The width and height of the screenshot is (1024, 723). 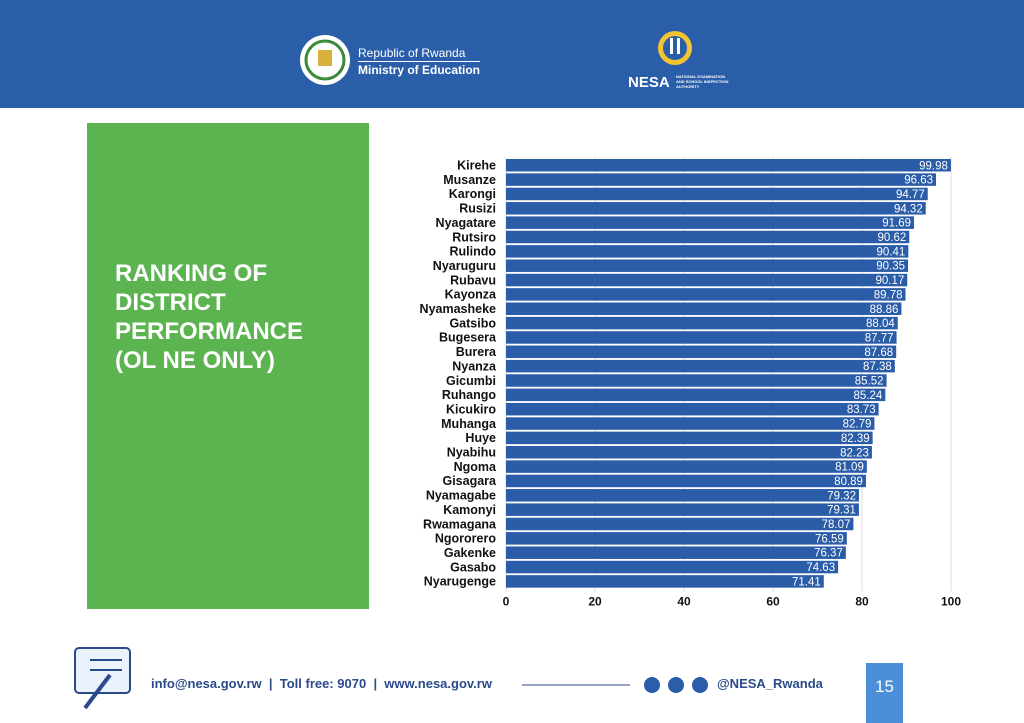 What do you see at coordinates (476, 352) in the screenshot?
I see `y-tick-label: Burera` at bounding box center [476, 352].